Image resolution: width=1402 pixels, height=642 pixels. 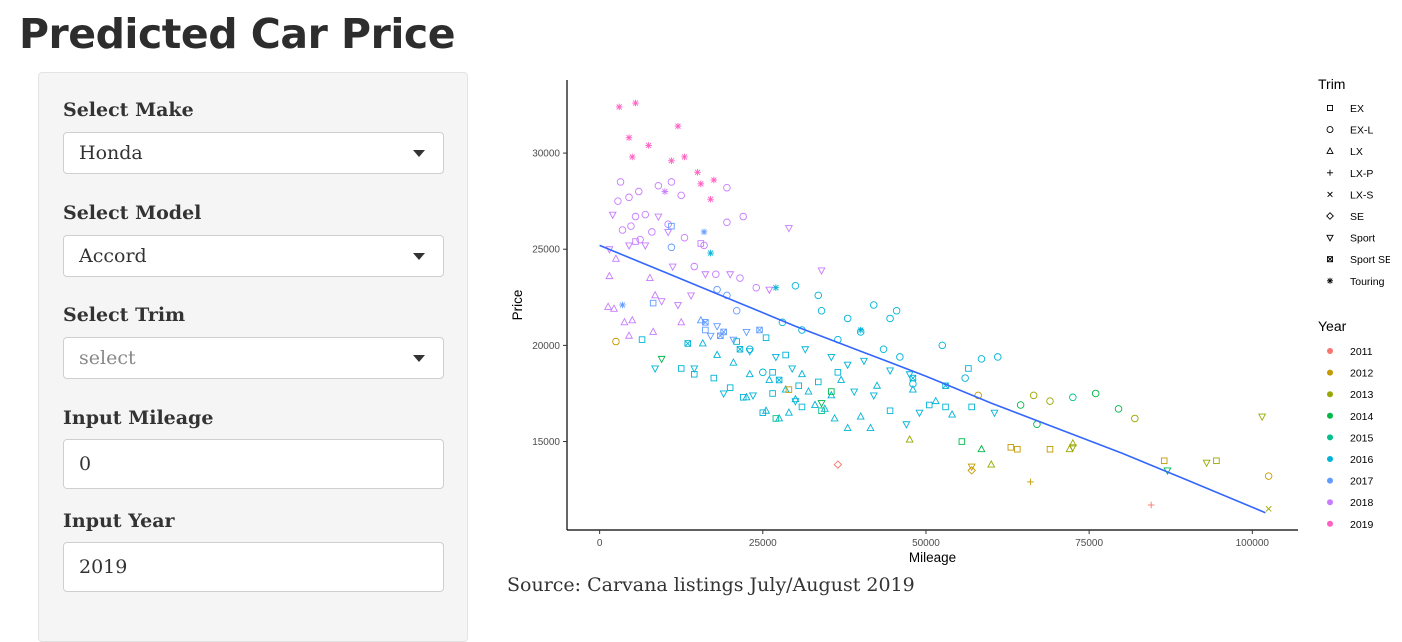 I want to click on mileage-input: 0, so click(x=253, y=464).